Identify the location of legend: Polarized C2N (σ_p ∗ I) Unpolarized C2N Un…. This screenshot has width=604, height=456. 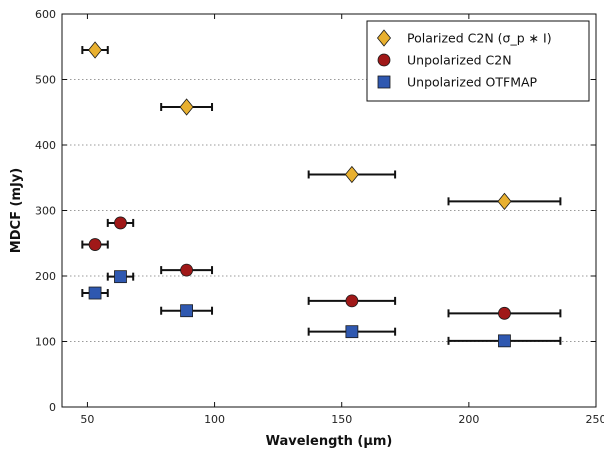
(478, 61).